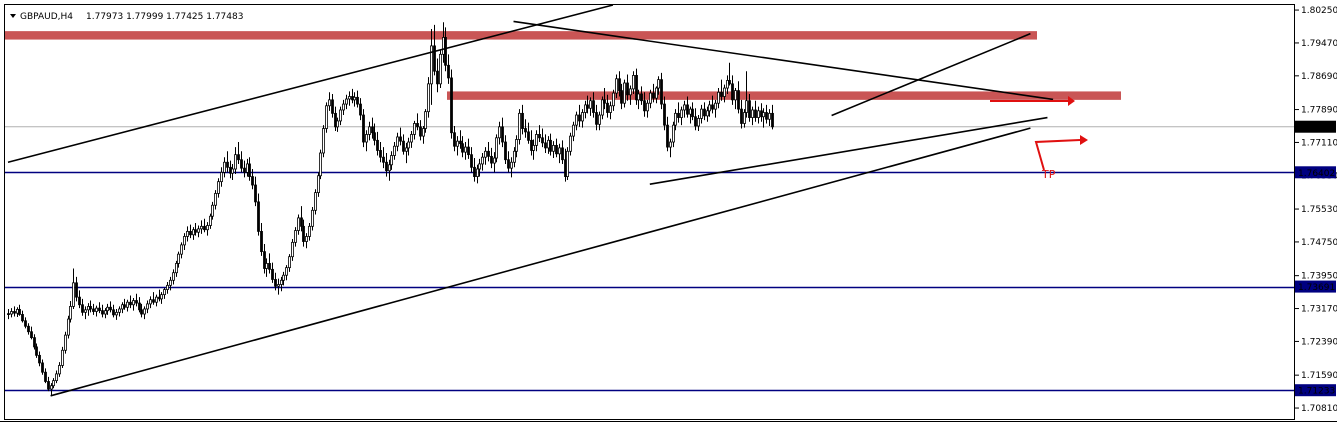 This screenshot has height=425, width=1337. What do you see at coordinates (1084, 140) in the screenshot?
I see `arrow-head` at bounding box center [1084, 140].